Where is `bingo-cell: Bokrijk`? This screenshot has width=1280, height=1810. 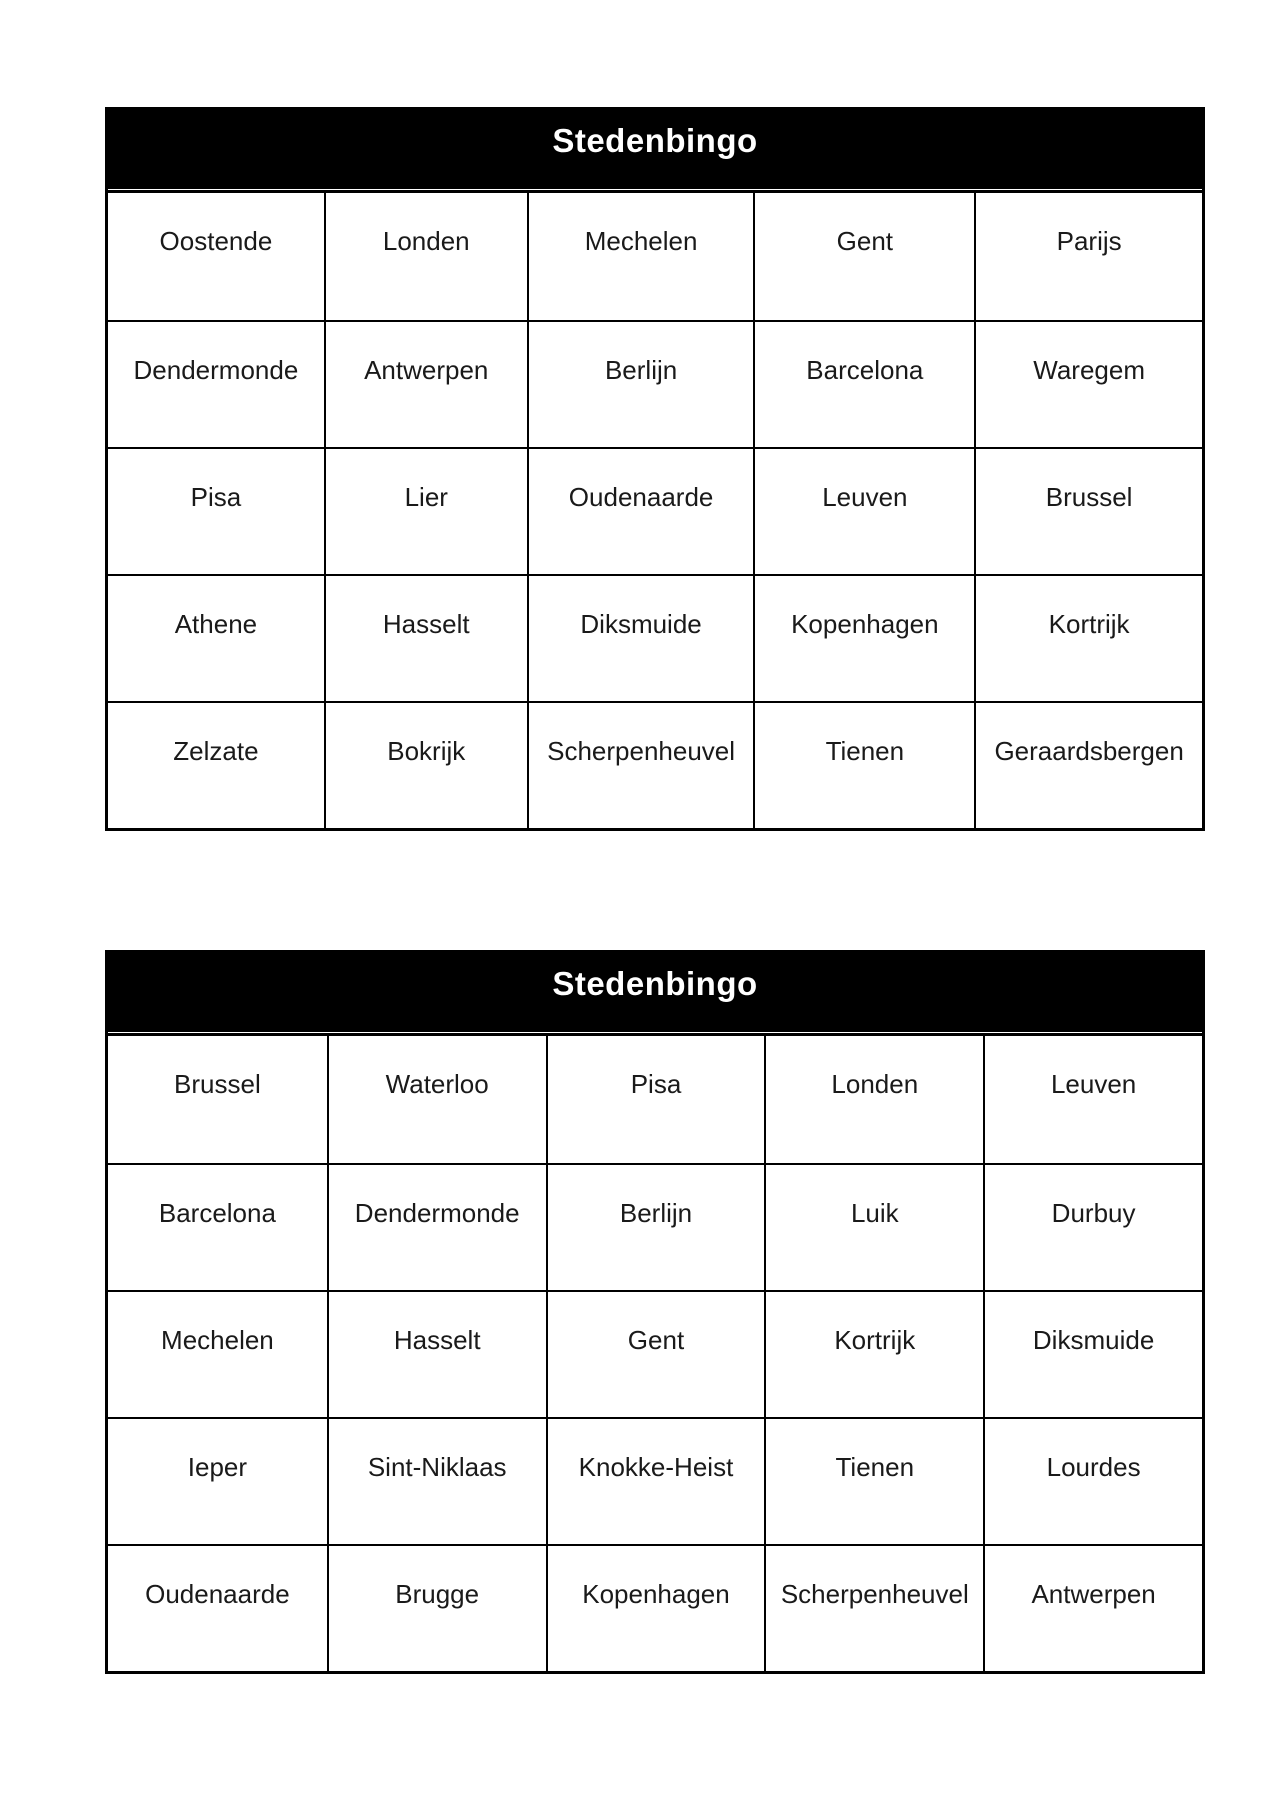
bingo-cell: Bokrijk is located at coordinates (425, 764).